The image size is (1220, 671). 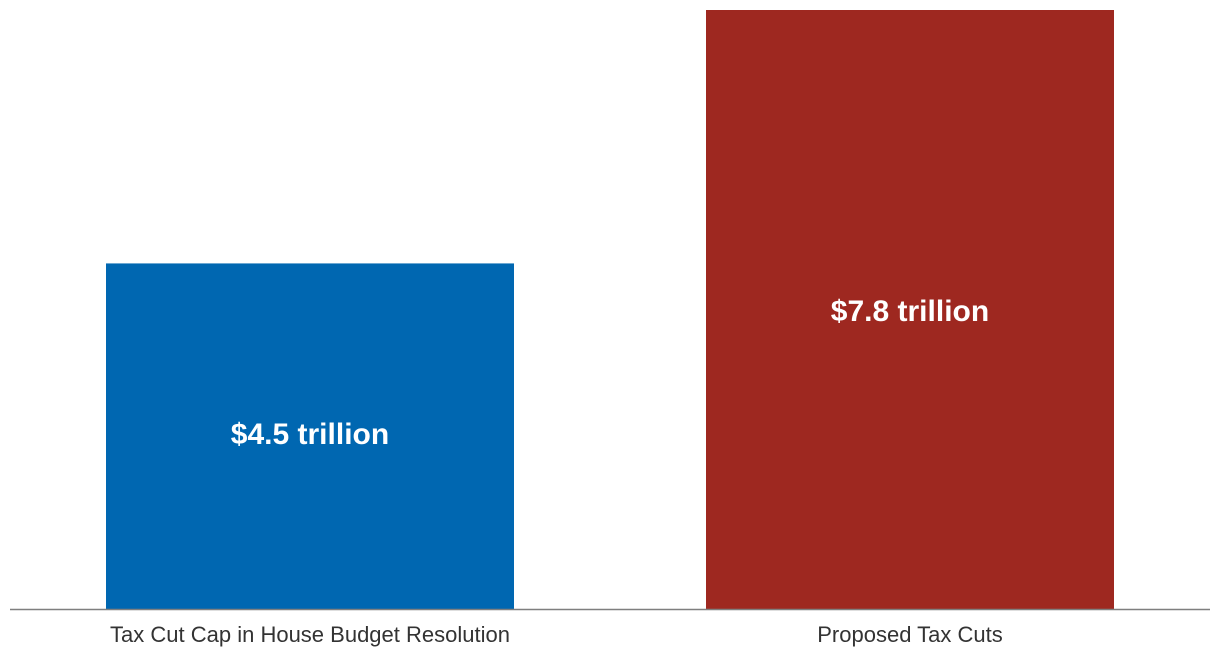 I want to click on bar-1-value-label: $4.5 trillion, so click(x=310, y=434).